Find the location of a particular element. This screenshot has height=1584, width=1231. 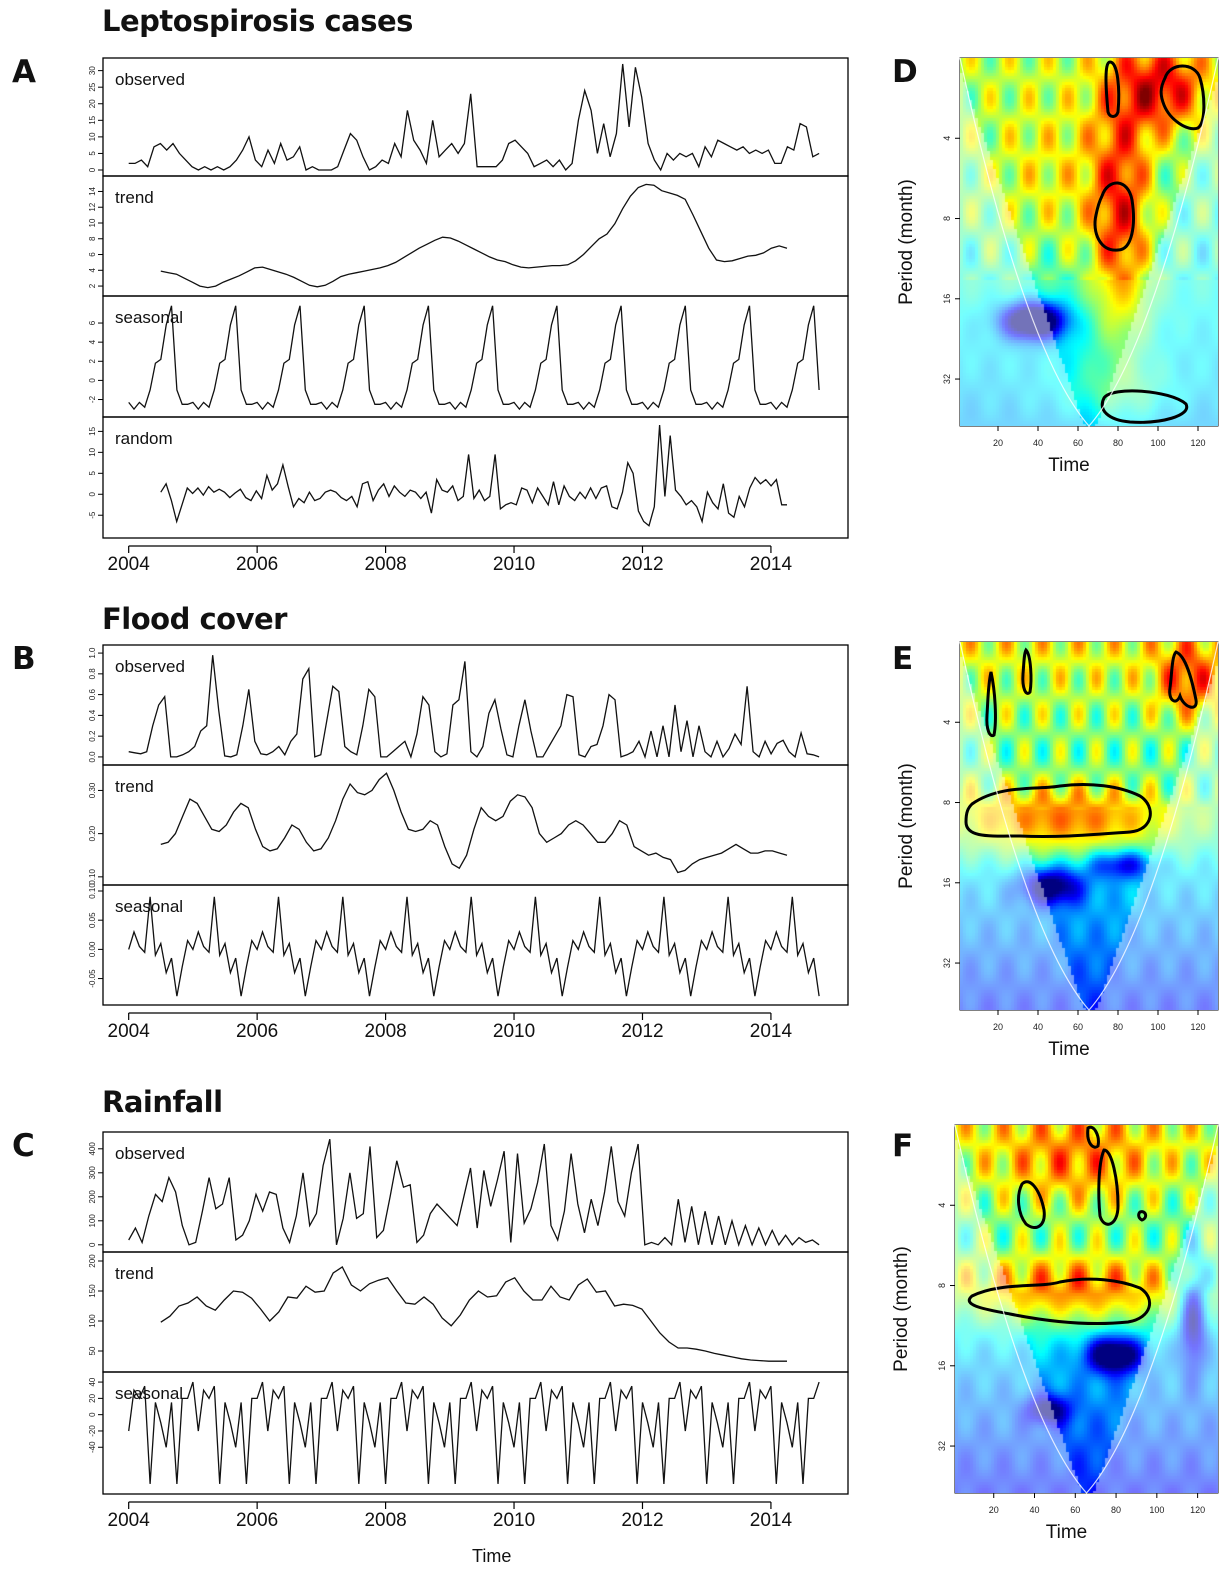

y-tick-label: 0.00 is located at coordinates (92, 949).